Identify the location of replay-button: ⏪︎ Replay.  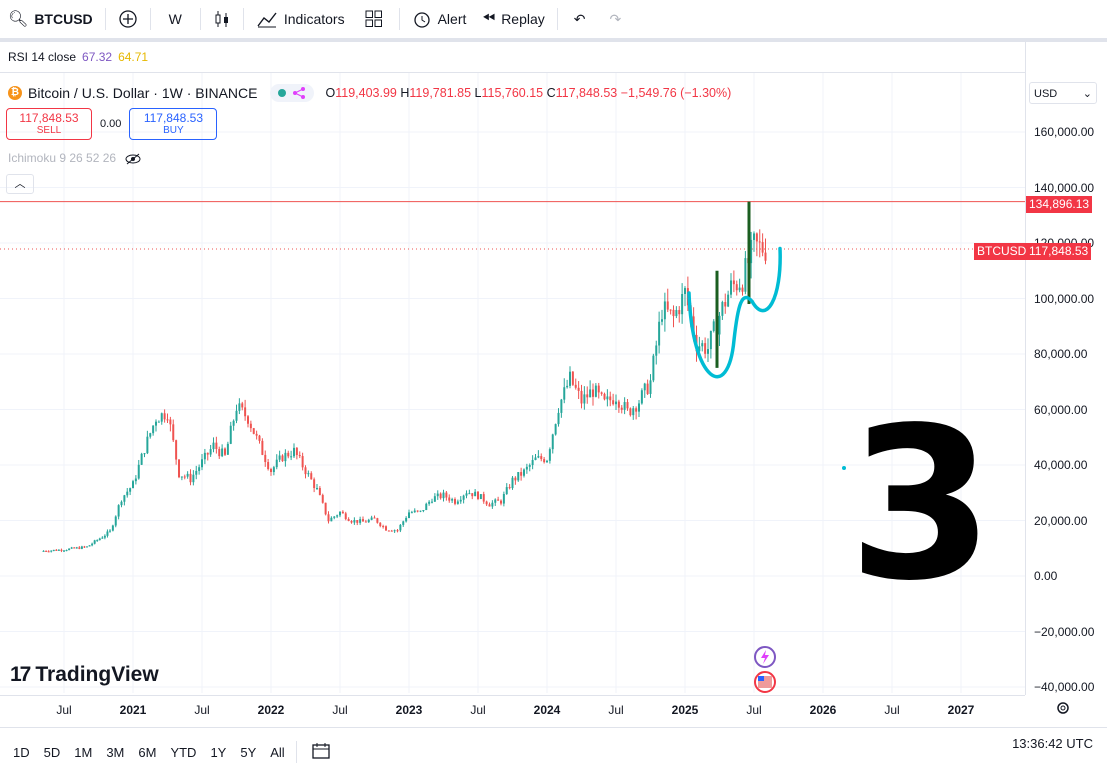
(513, 19).